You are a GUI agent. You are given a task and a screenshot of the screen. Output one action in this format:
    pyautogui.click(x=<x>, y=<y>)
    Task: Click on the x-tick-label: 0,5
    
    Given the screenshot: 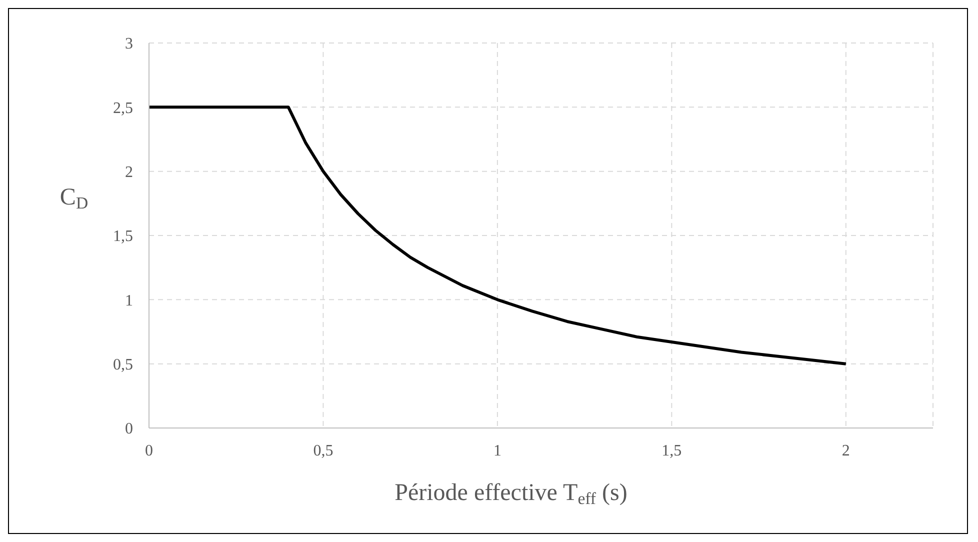 What is the action you would take?
    pyautogui.click(x=323, y=451)
    